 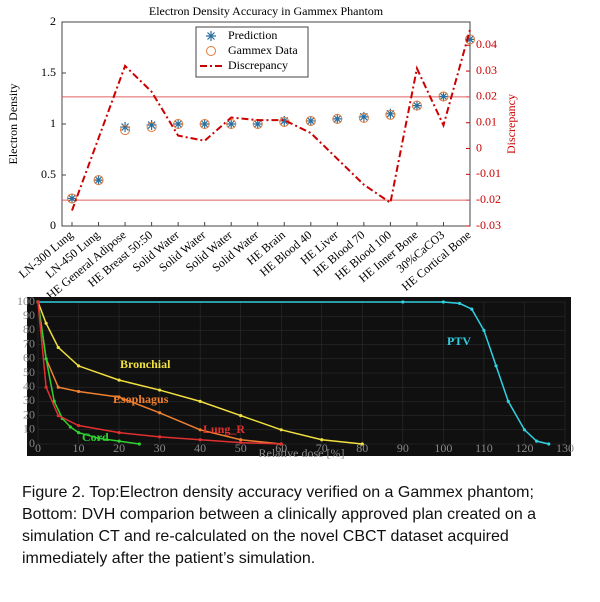 What do you see at coordinates (13, 124) in the screenshot?
I see `y-axis-label: Electron Density` at bounding box center [13, 124].